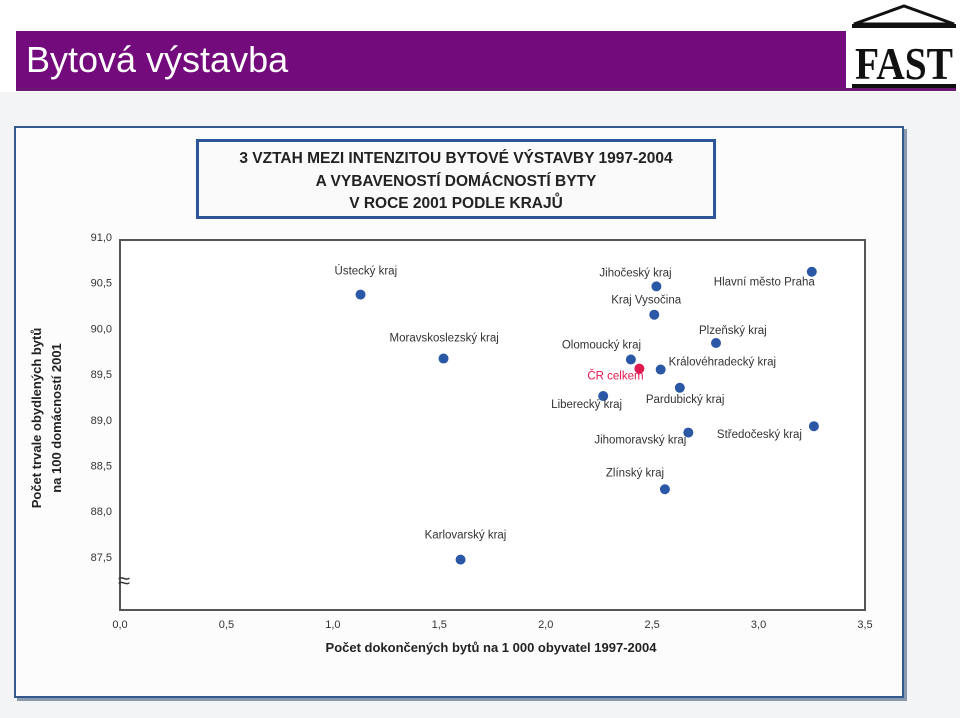 This screenshot has width=960, height=718. Describe the element at coordinates (101, 512) in the screenshot. I see `y-tick-label: 88,0` at that location.